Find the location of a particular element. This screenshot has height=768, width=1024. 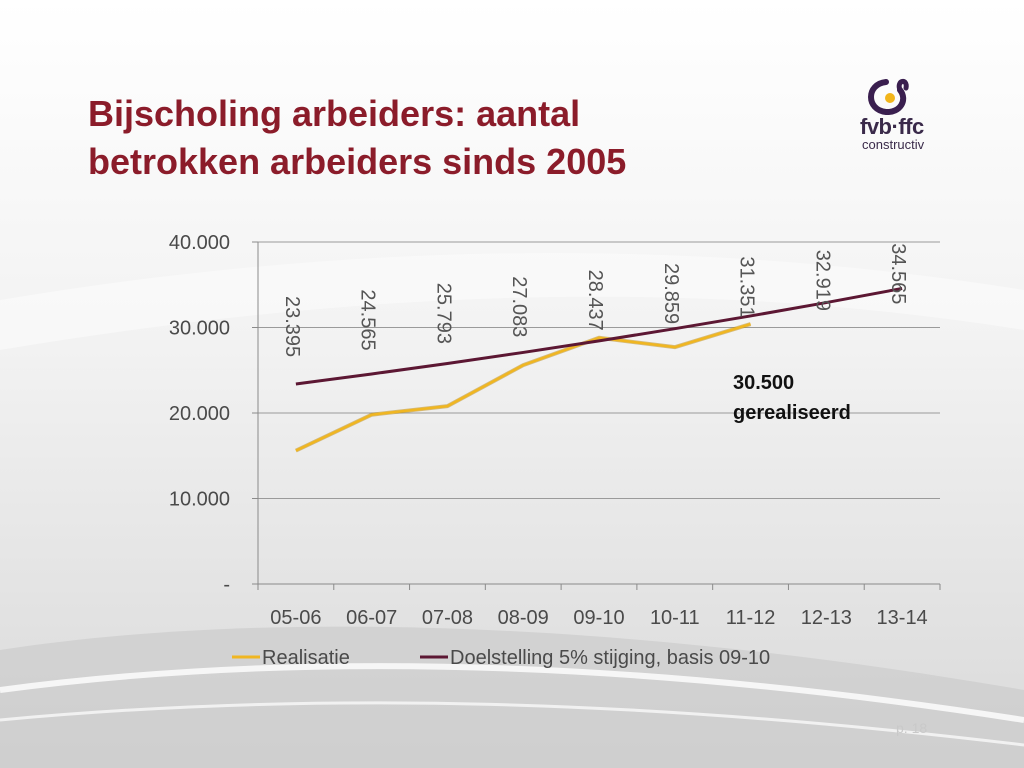

slide-title-line-2: betrokken arbeiders sinds 2005 is located at coordinates (357, 161).